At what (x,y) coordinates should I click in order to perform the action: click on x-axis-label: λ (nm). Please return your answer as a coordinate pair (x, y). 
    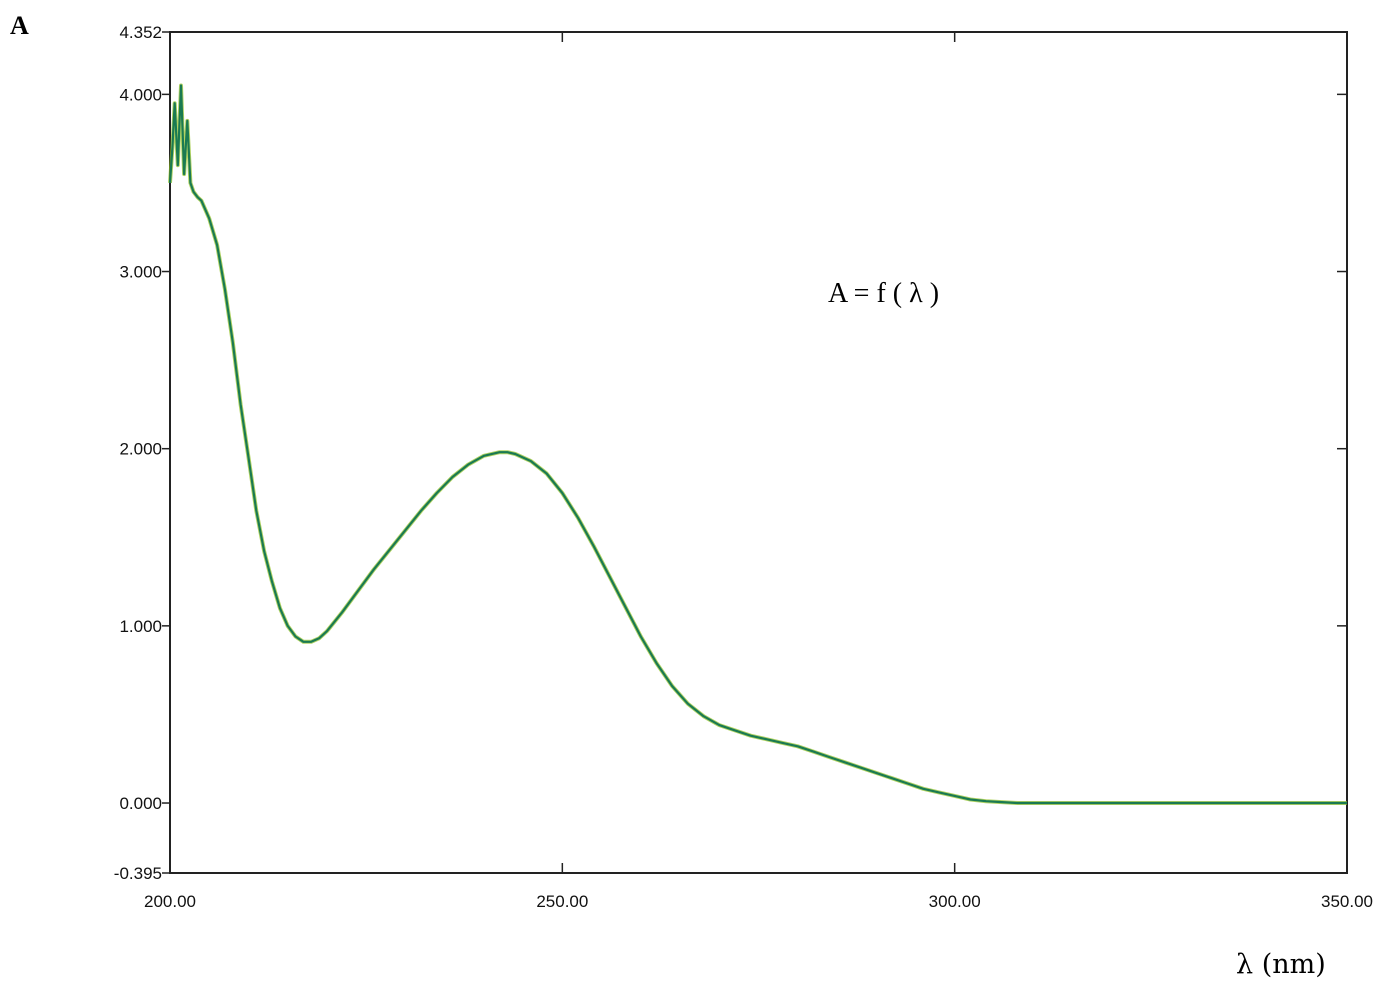
    Looking at the image, I should click on (1281, 964).